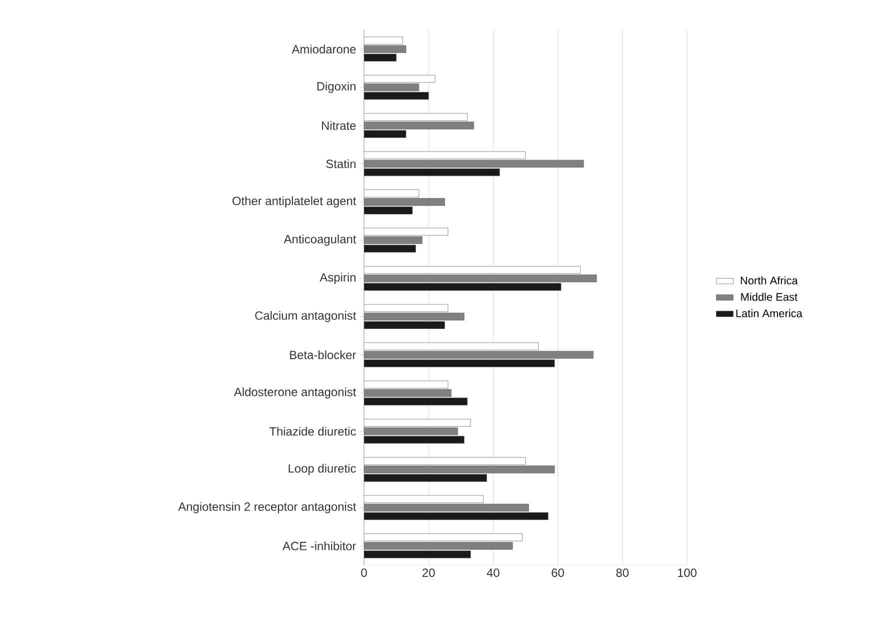  Describe the element at coordinates (493, 572) in the screenshot. I see `x-tick-label: 40` at that location.